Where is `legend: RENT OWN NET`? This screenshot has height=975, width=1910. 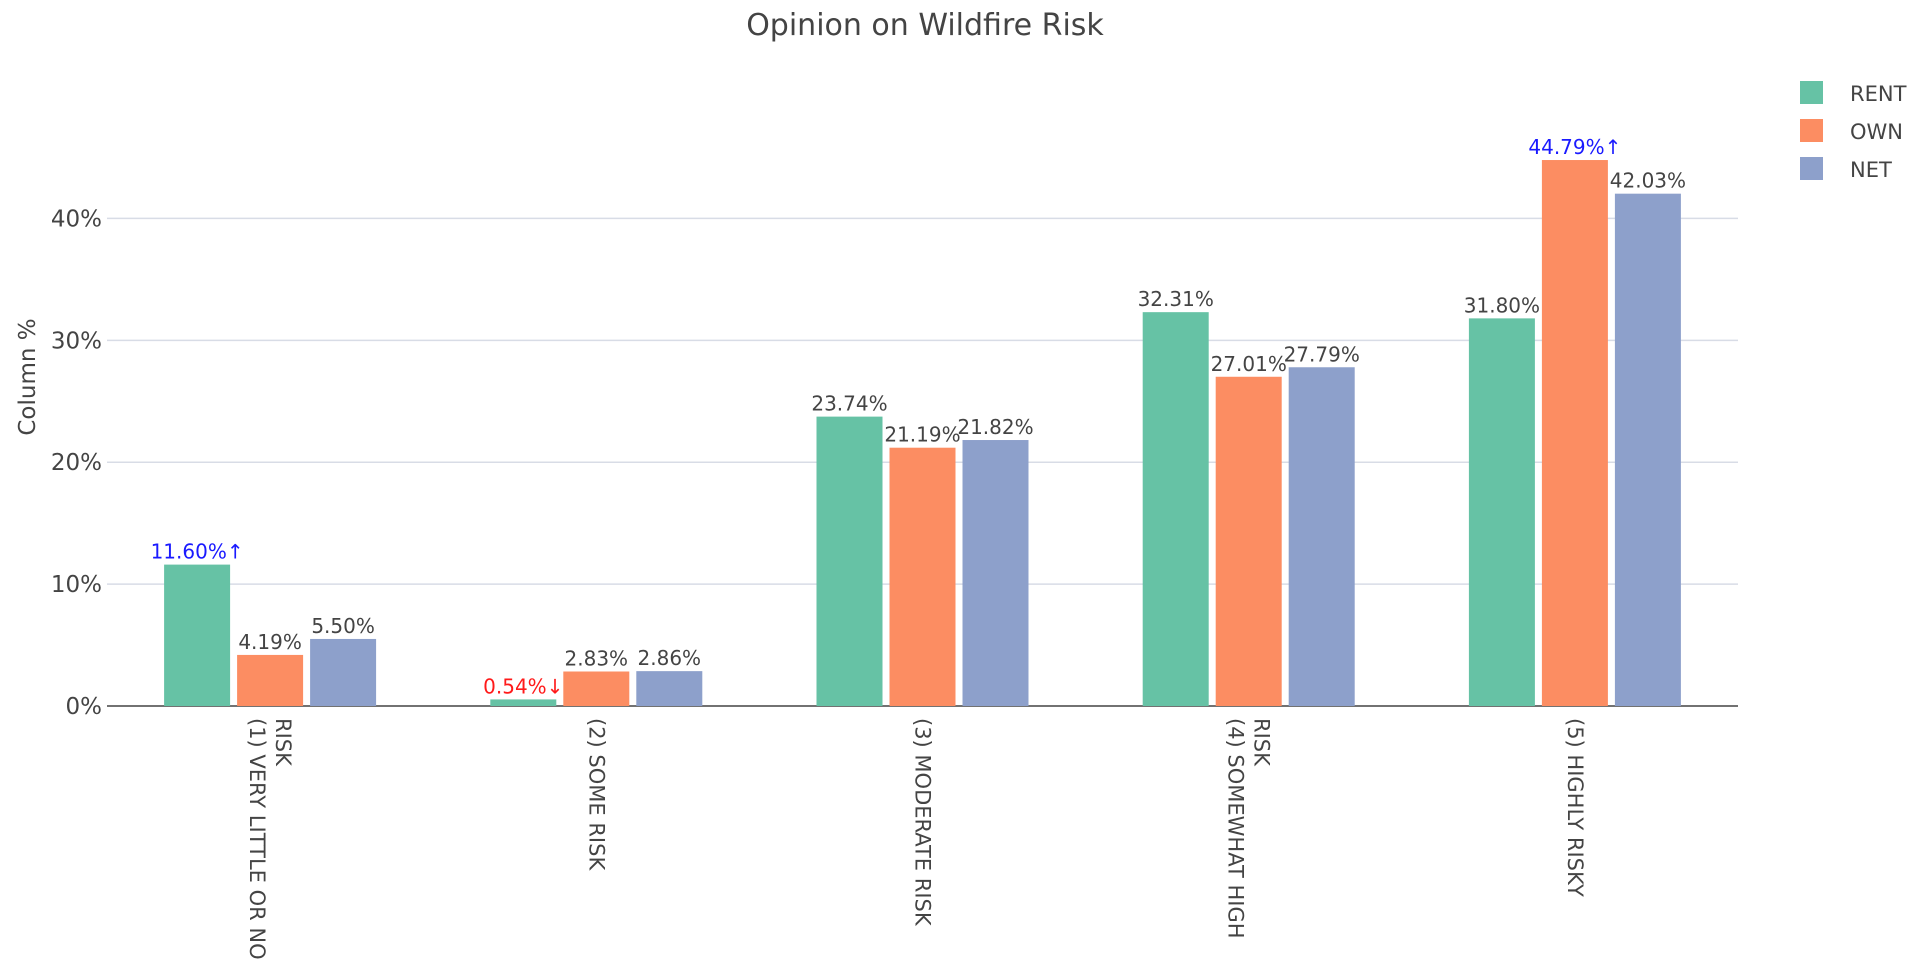 legend: RENT OWN NET is located at coordinates (1853, 131).